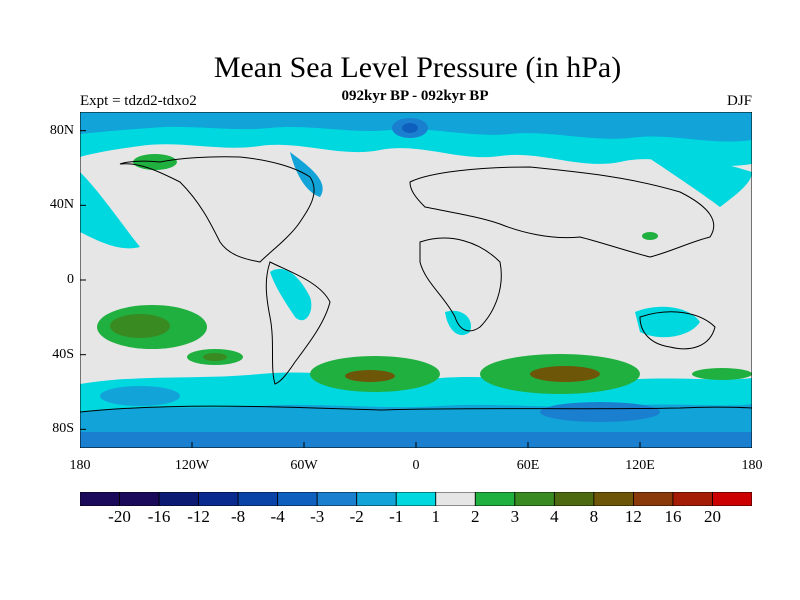 This screenshot has height=600, width=800. I want to click on y-tick-marks, so click(83, 280).